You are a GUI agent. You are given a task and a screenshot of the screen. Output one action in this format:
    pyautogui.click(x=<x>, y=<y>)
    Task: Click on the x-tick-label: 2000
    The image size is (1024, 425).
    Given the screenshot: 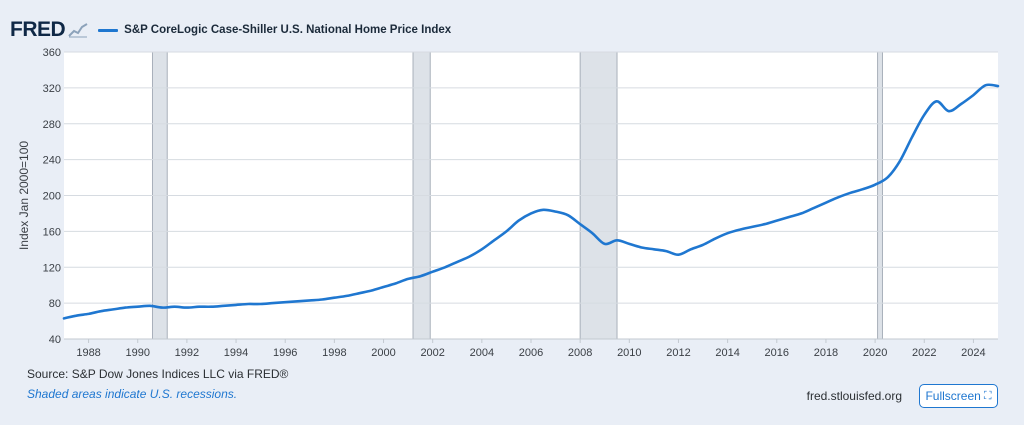 What is the action you would take?
    pyautogui.click(x=383, y=353)
    